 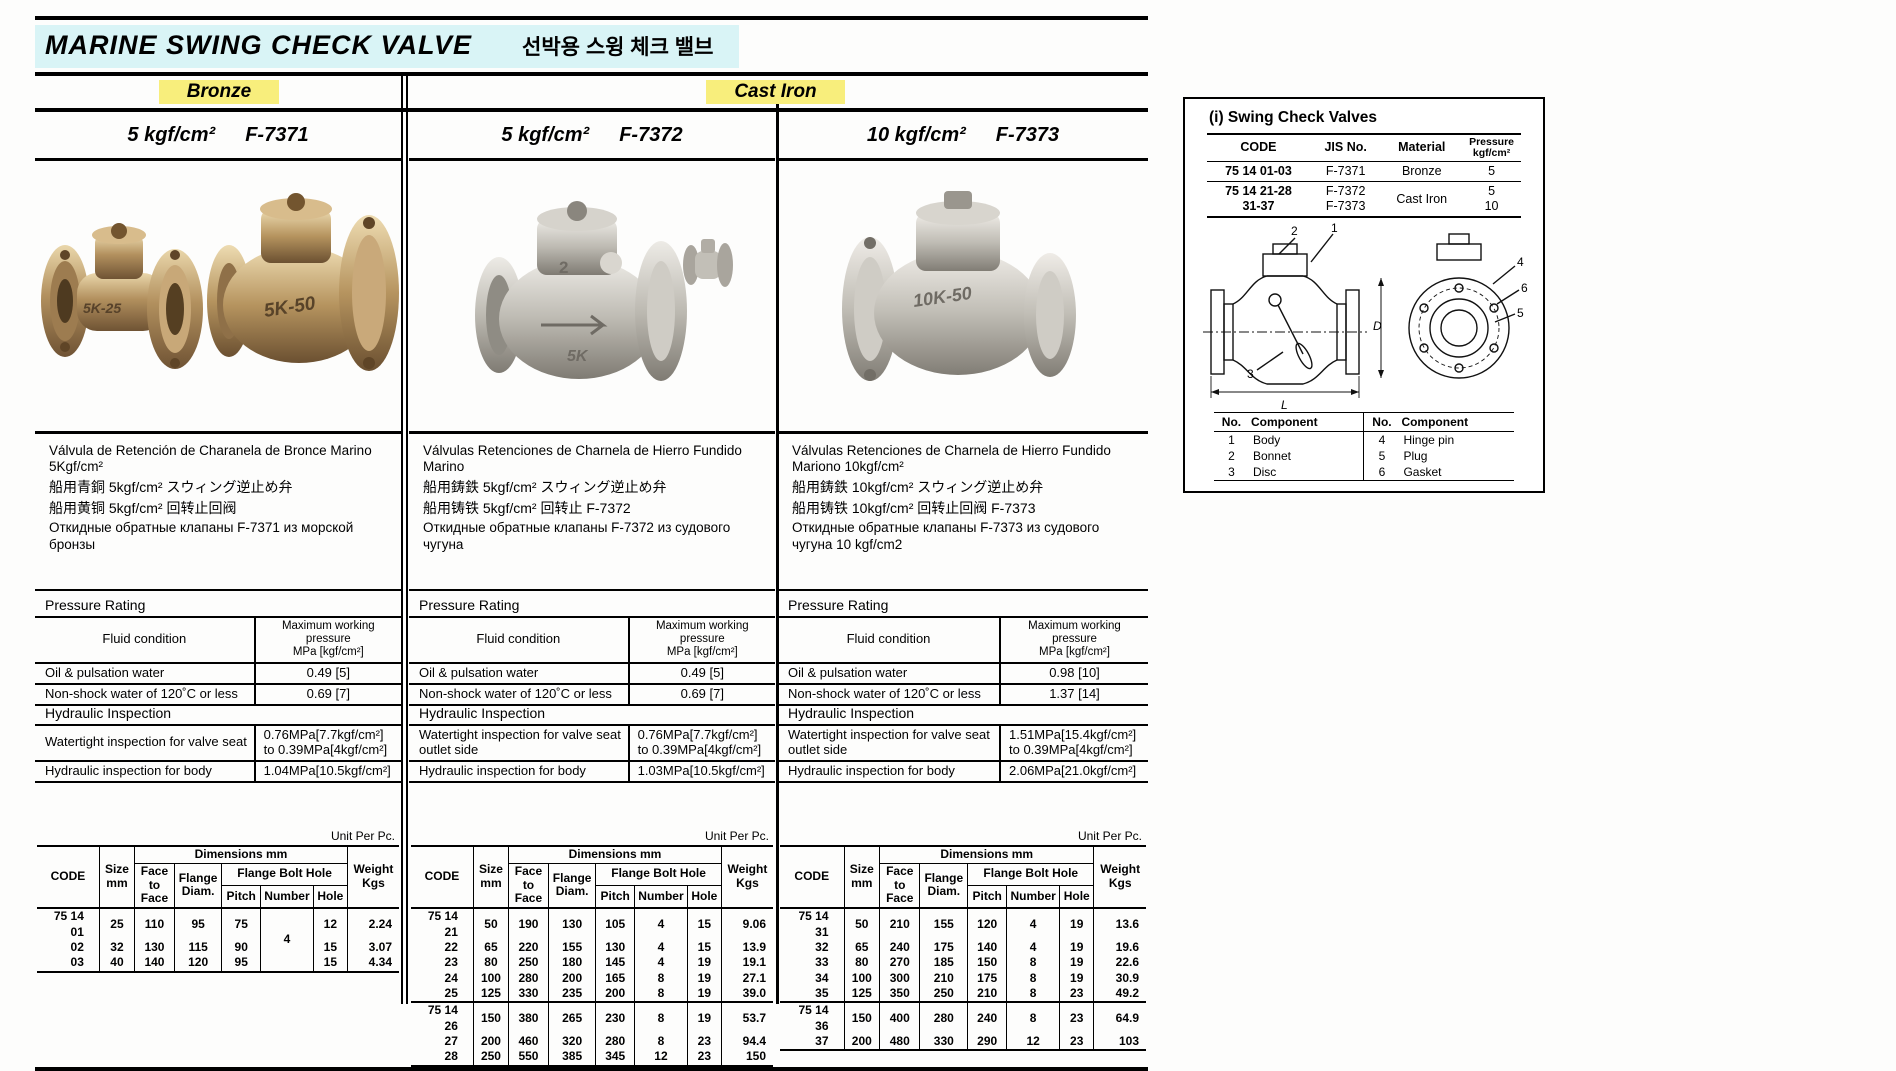 What do you see at coordinates (862, 924) in the screenshot?
I see `dim-cell: 50` at bounding box center [862, 924].